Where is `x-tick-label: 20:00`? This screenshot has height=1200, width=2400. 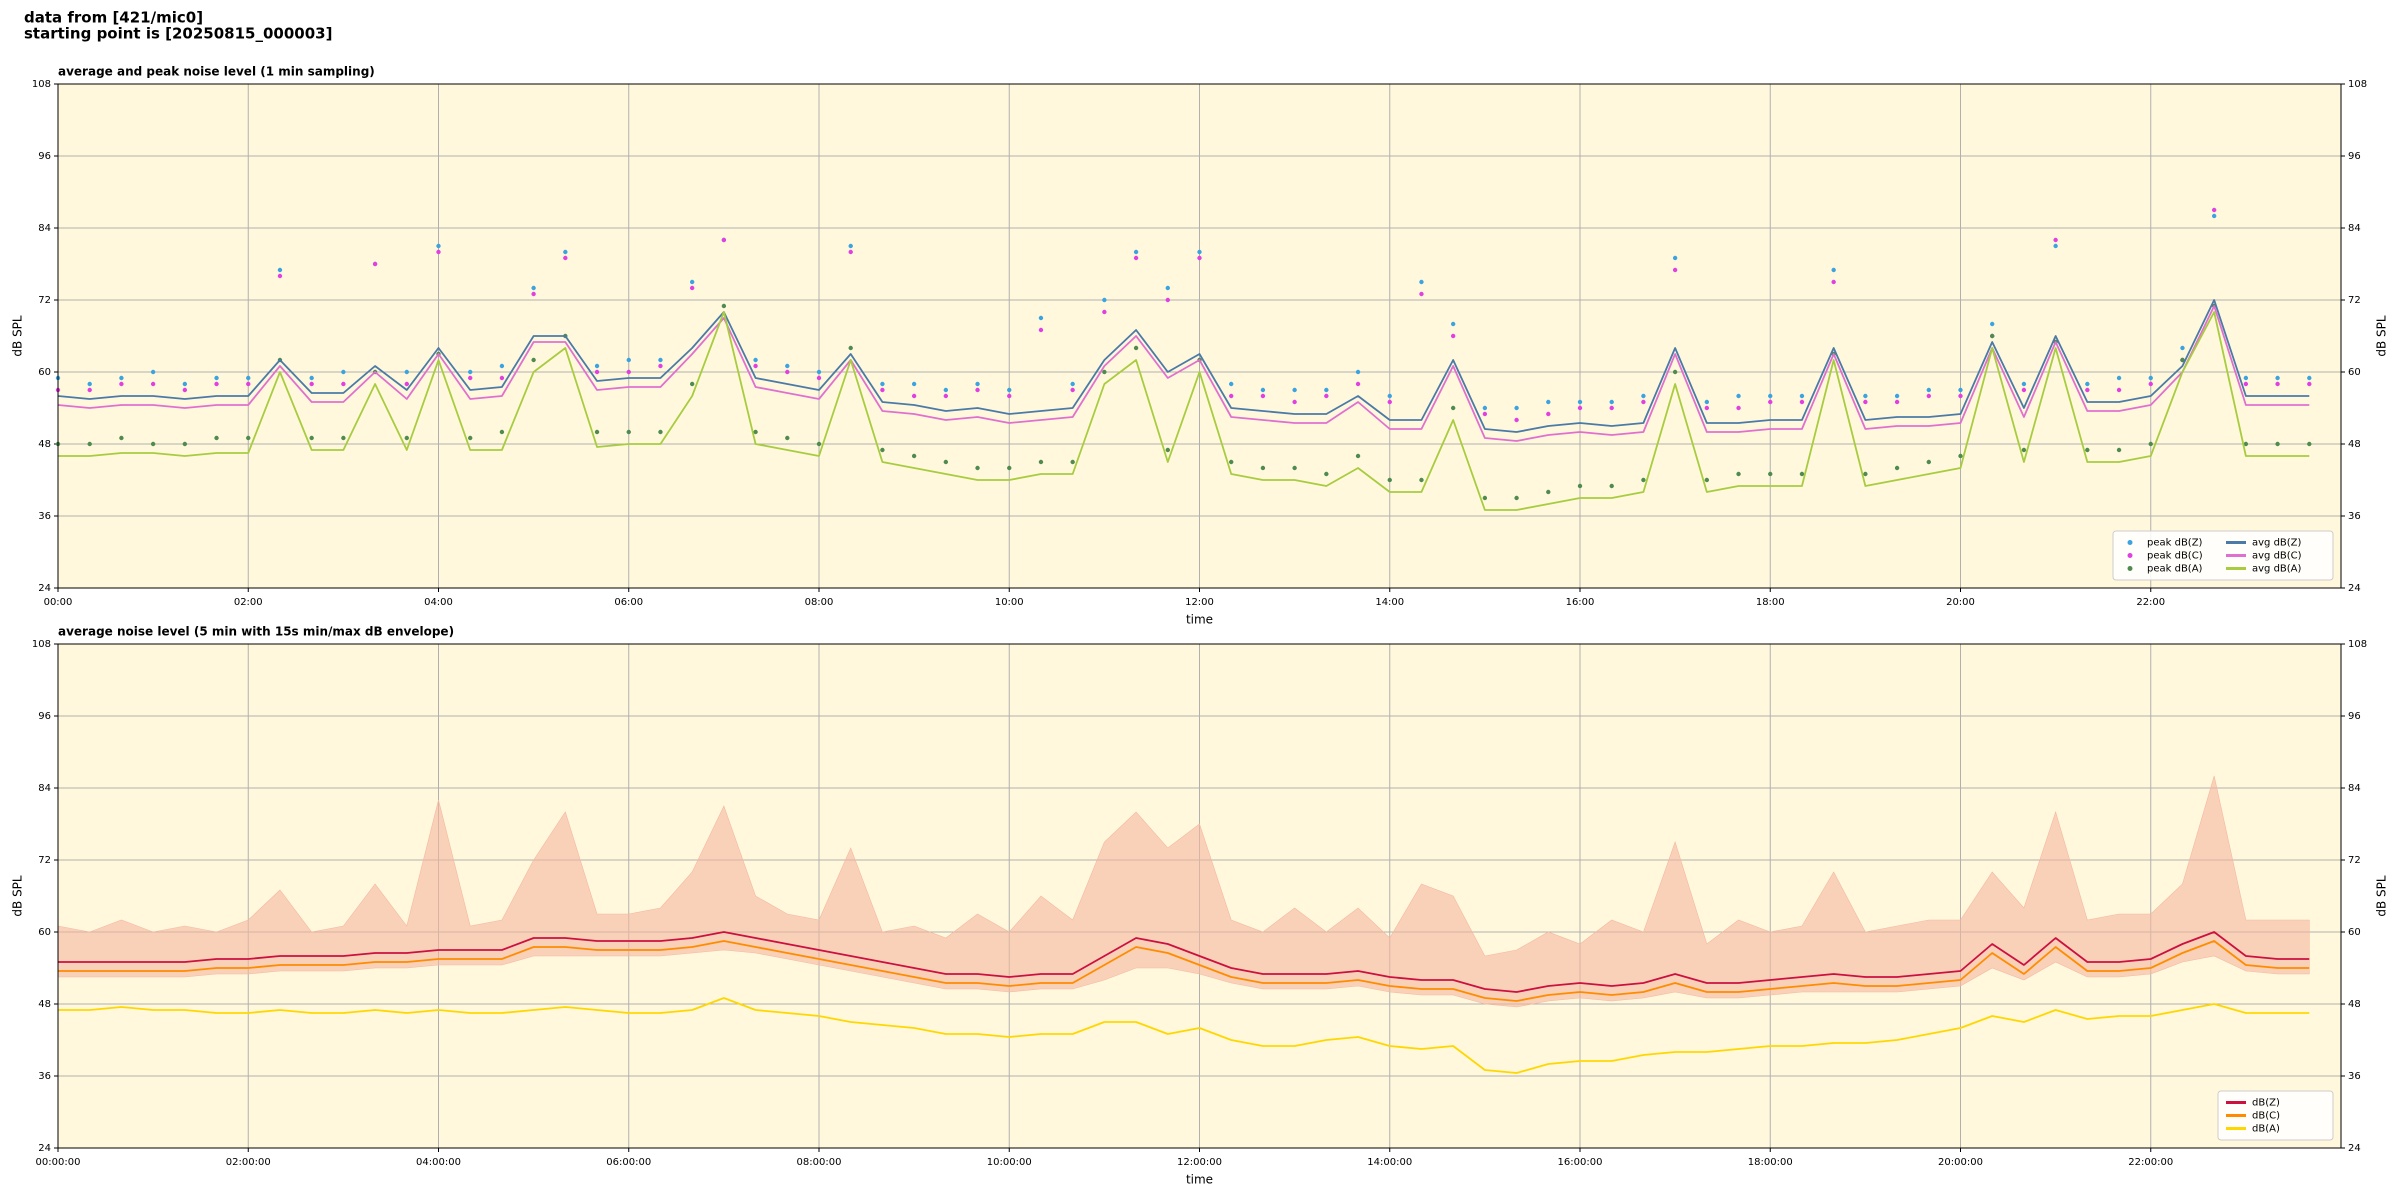 x-tick-label: 20:00 is located at coordinates (1960, 602).